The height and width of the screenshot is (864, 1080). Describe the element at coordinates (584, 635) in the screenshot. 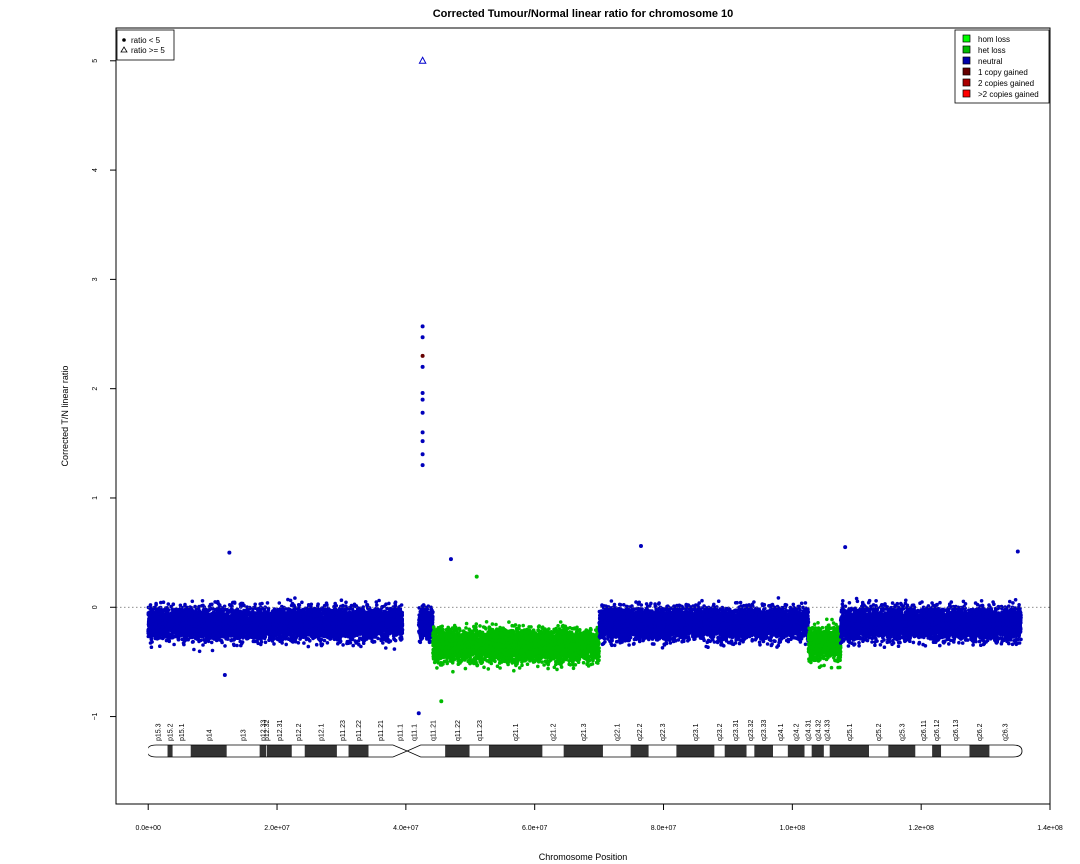

I see `scatter-points` at that location.